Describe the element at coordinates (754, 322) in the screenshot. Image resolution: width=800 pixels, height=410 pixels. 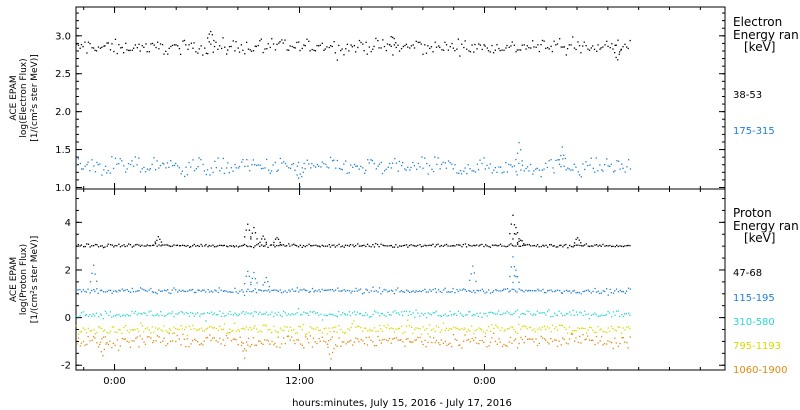
I see `legend-item: 310-580` at that location.